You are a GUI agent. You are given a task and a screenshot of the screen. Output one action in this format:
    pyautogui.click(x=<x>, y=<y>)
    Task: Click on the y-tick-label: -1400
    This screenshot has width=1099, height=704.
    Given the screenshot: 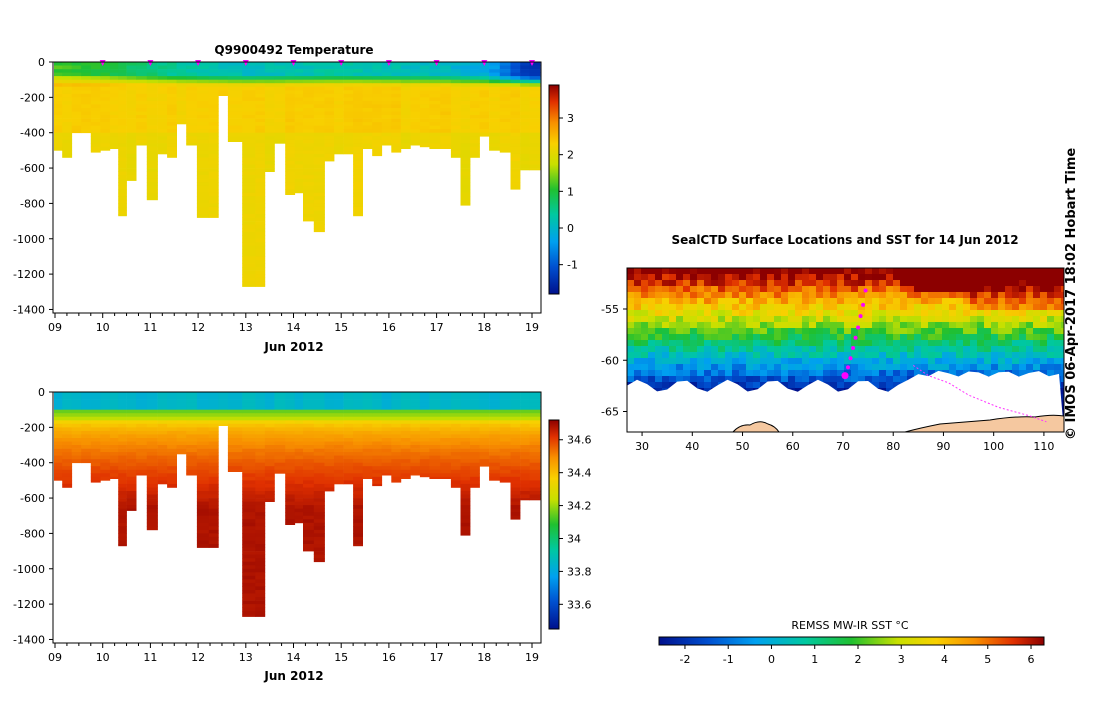 What is the action you would take?
    pyautogui.click(x=29, y=309)
    